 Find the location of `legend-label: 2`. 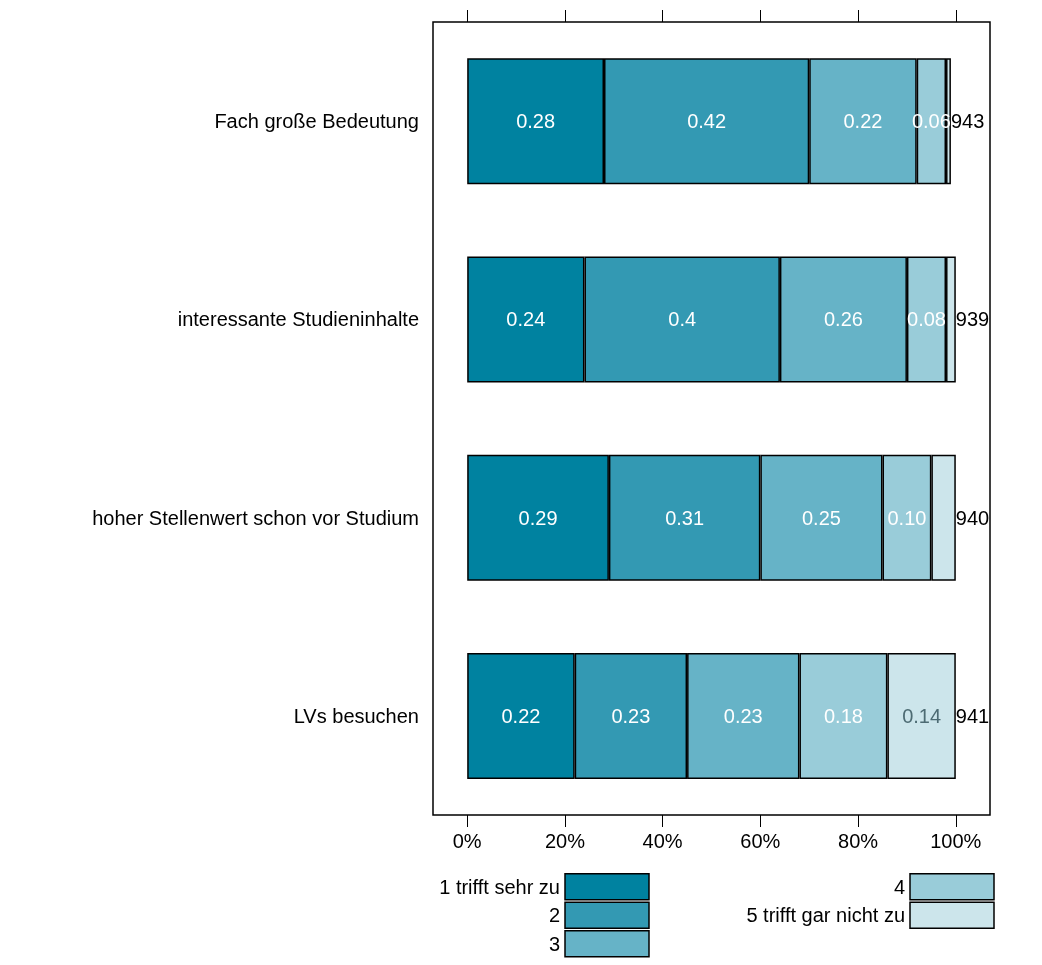

legend-label: 2 is located at coordinates (554, 915).